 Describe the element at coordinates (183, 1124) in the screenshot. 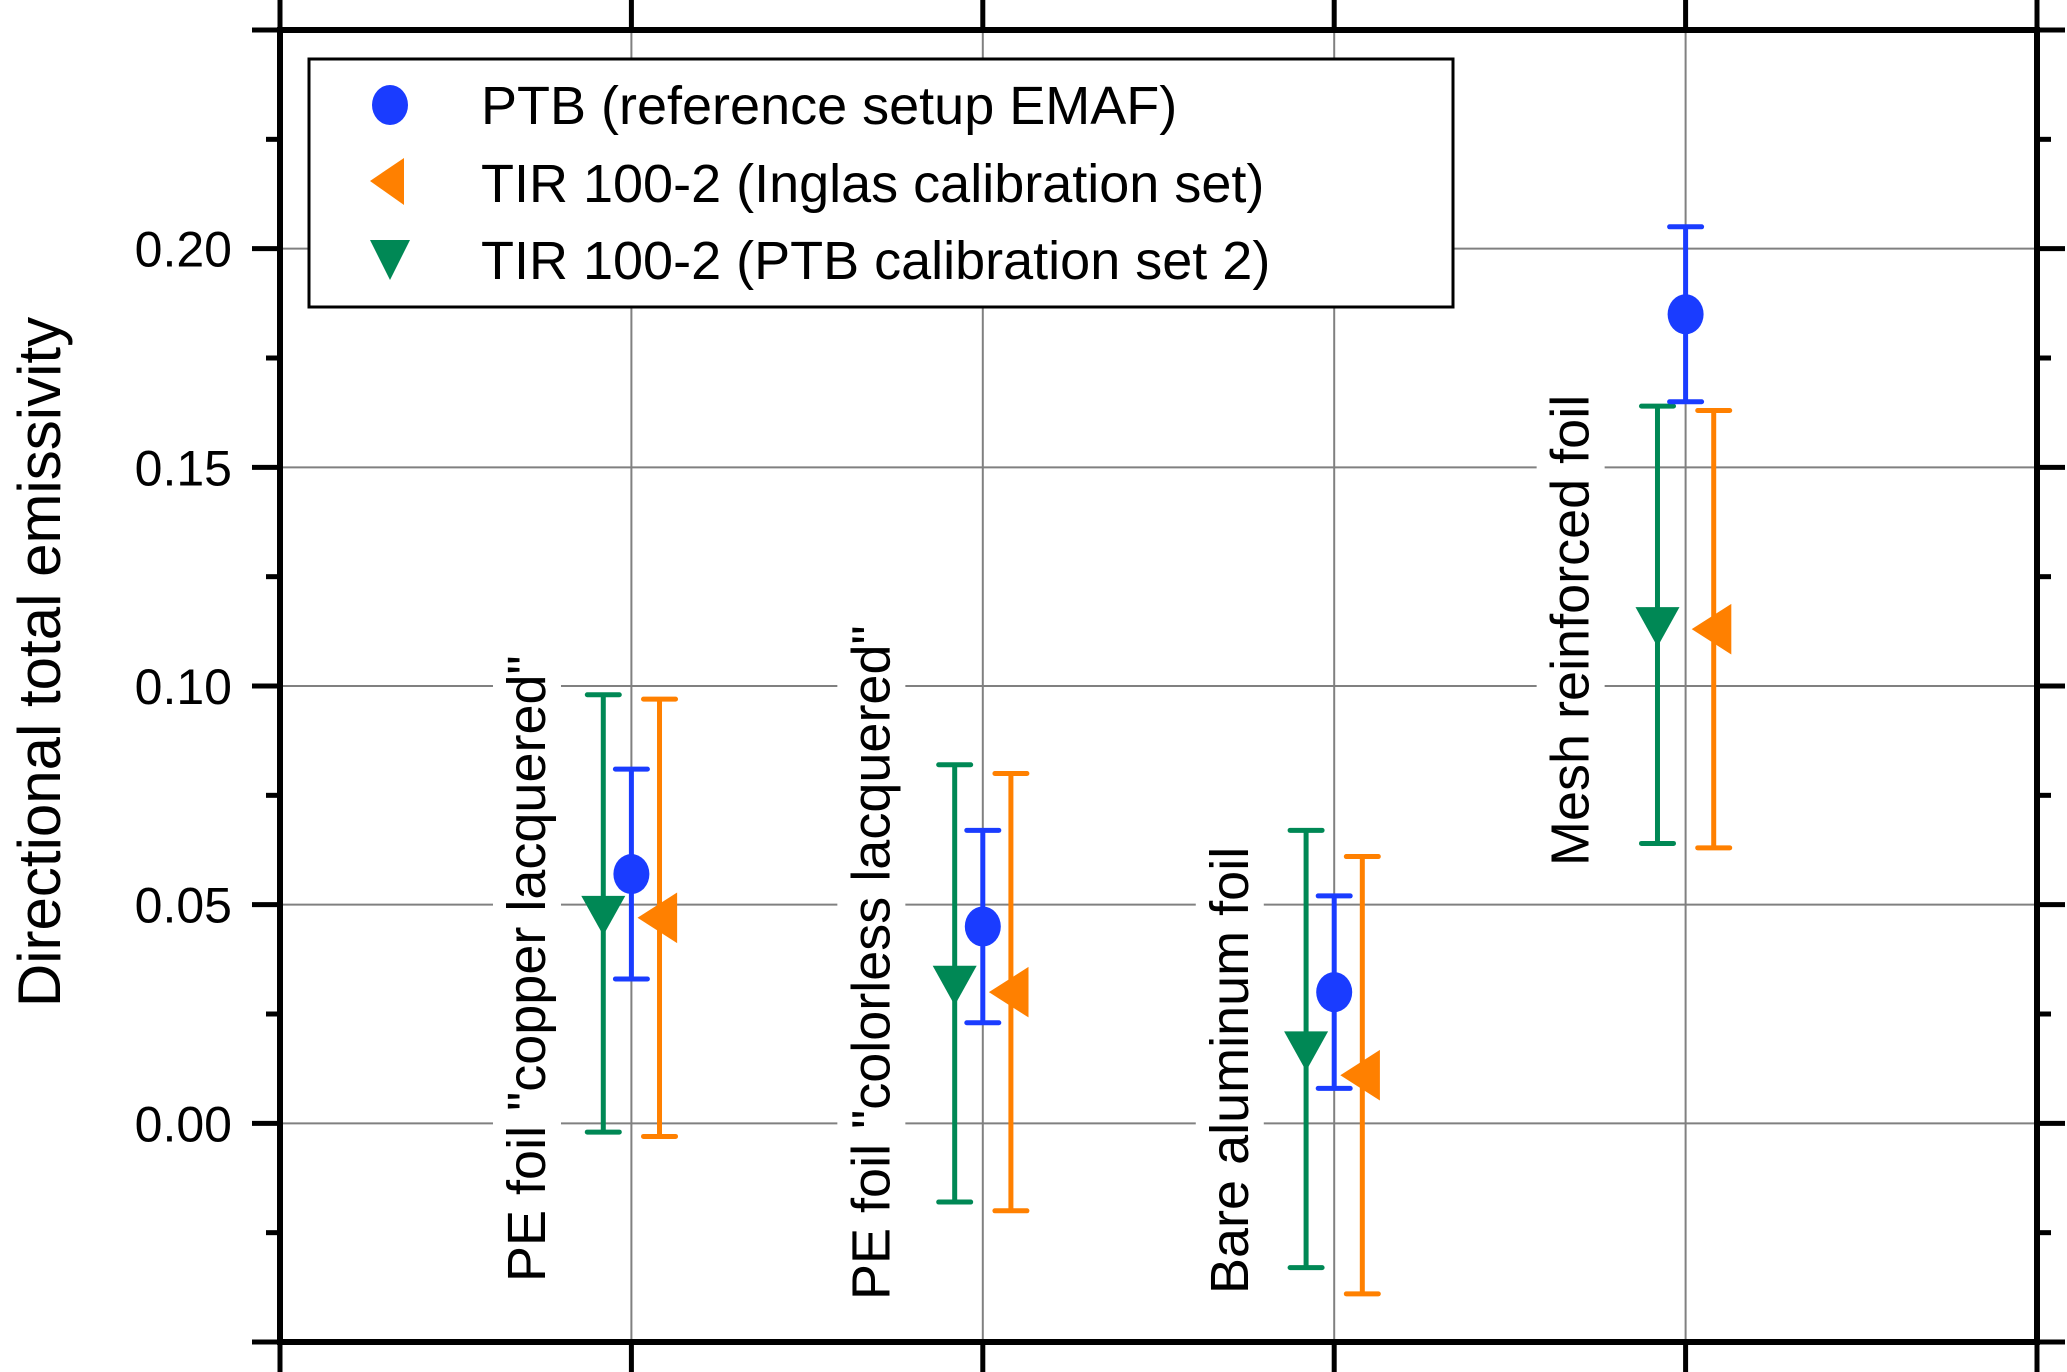

I see `y-tick-label: 0.00` at that location.